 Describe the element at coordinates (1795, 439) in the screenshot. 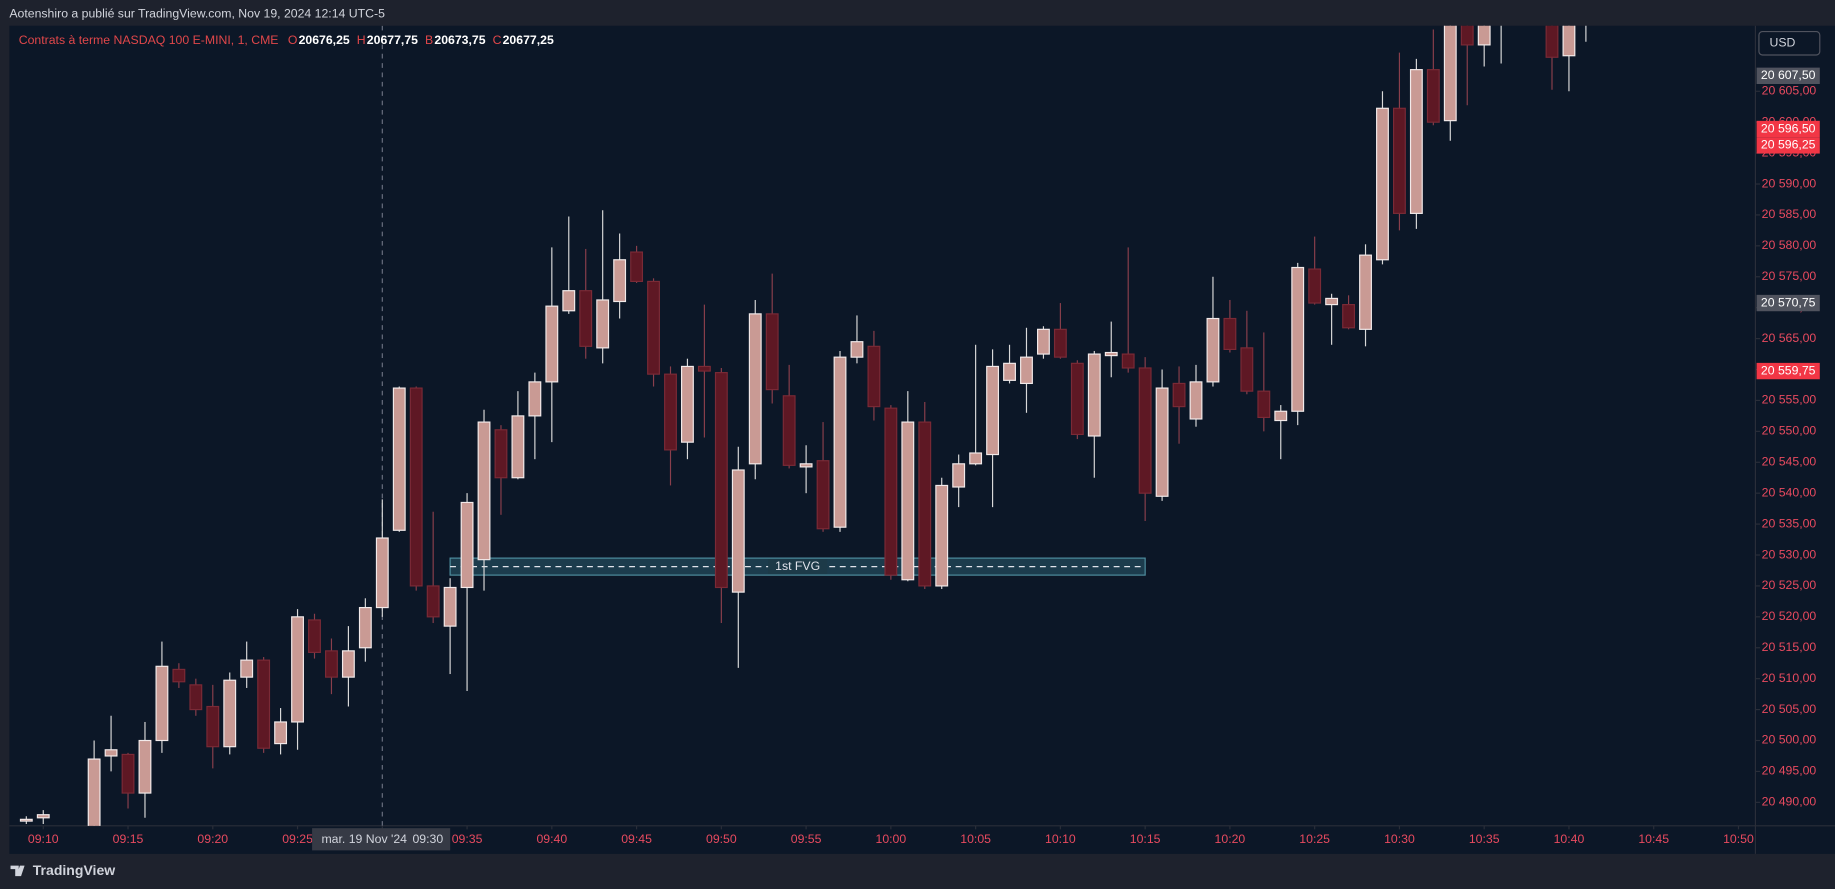

I see `price-axis` at that location.